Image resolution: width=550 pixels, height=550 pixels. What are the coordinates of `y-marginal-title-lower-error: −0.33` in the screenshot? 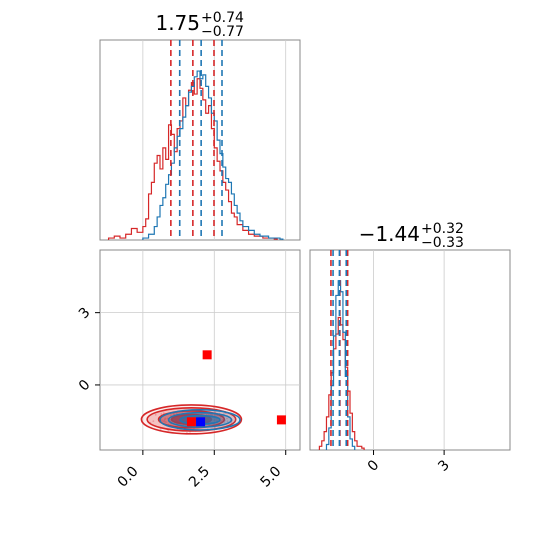 It's located at (442, 243).